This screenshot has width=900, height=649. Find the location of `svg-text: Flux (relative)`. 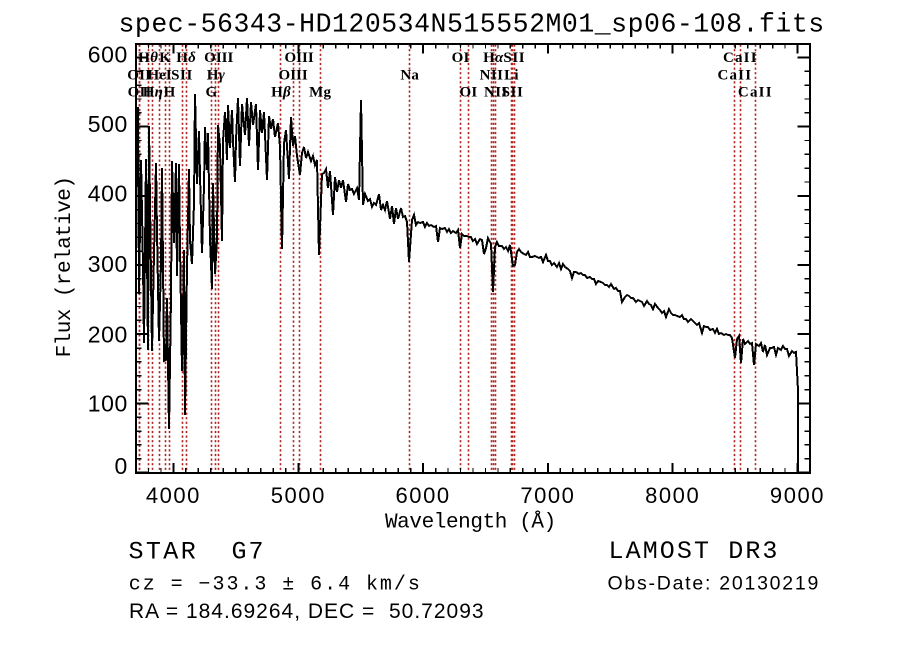

svg-text: Flux (relative) is located at coordinates (65, 267).